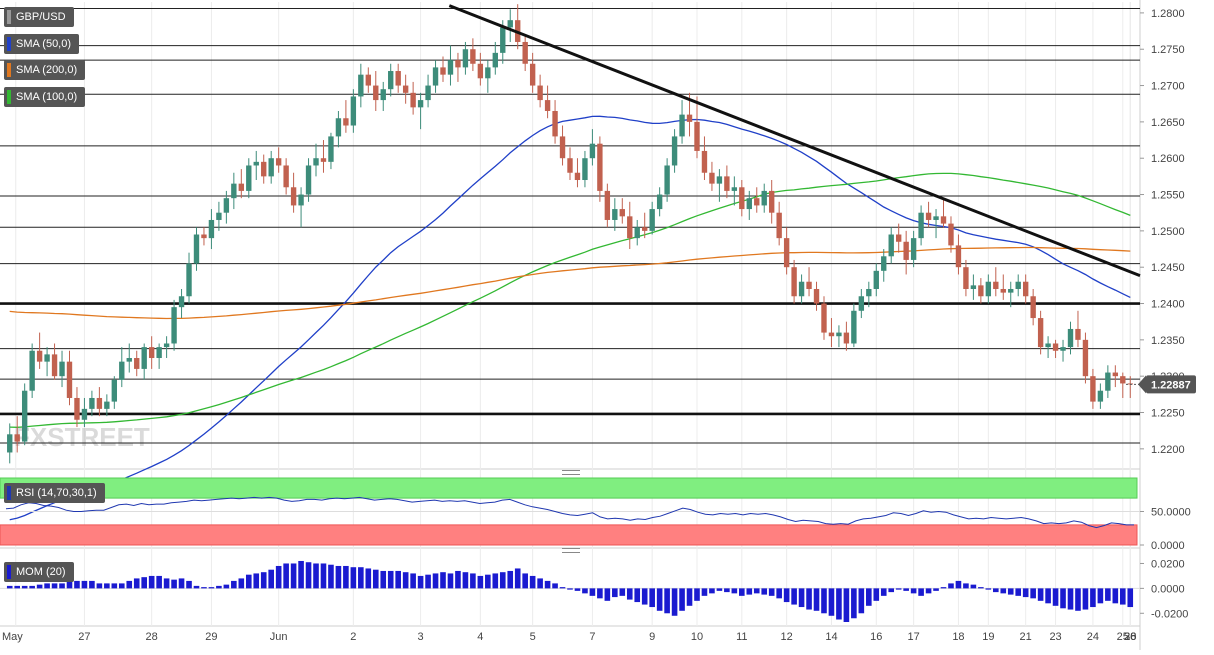  Describe the element at coordinates (82, 437) in the screenshot. I see `fxstreet-watermark: FXSTREET` at that location.